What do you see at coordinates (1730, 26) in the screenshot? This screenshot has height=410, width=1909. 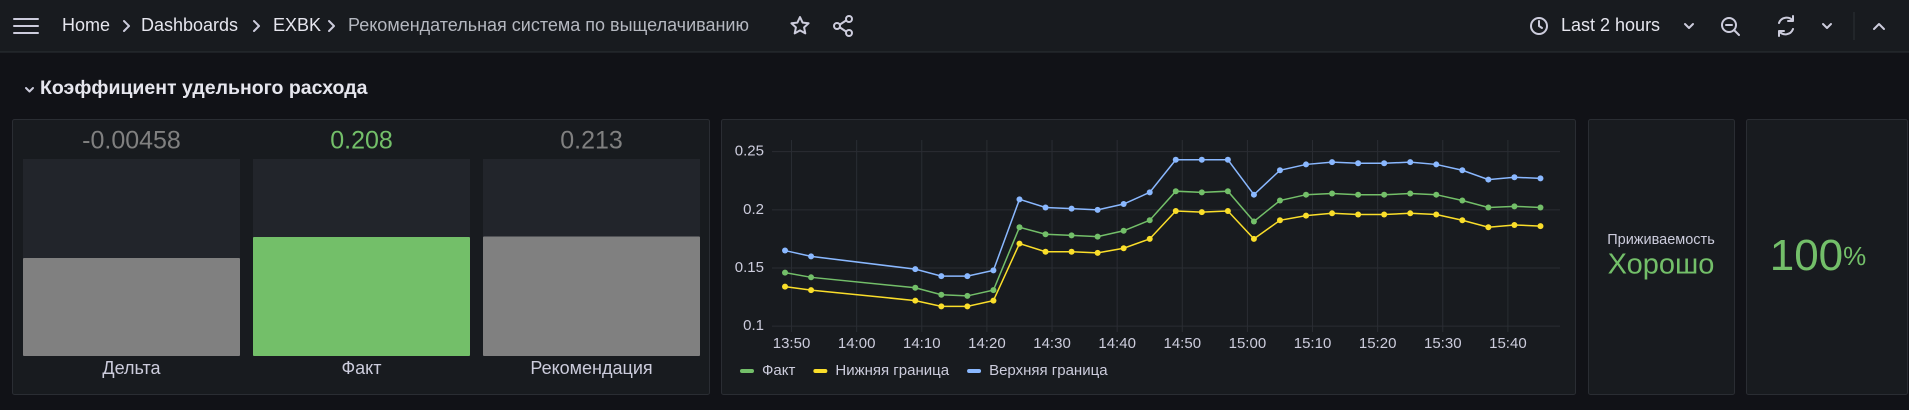 I see `zoom-out-icon` at bounding box center [1730, 26].